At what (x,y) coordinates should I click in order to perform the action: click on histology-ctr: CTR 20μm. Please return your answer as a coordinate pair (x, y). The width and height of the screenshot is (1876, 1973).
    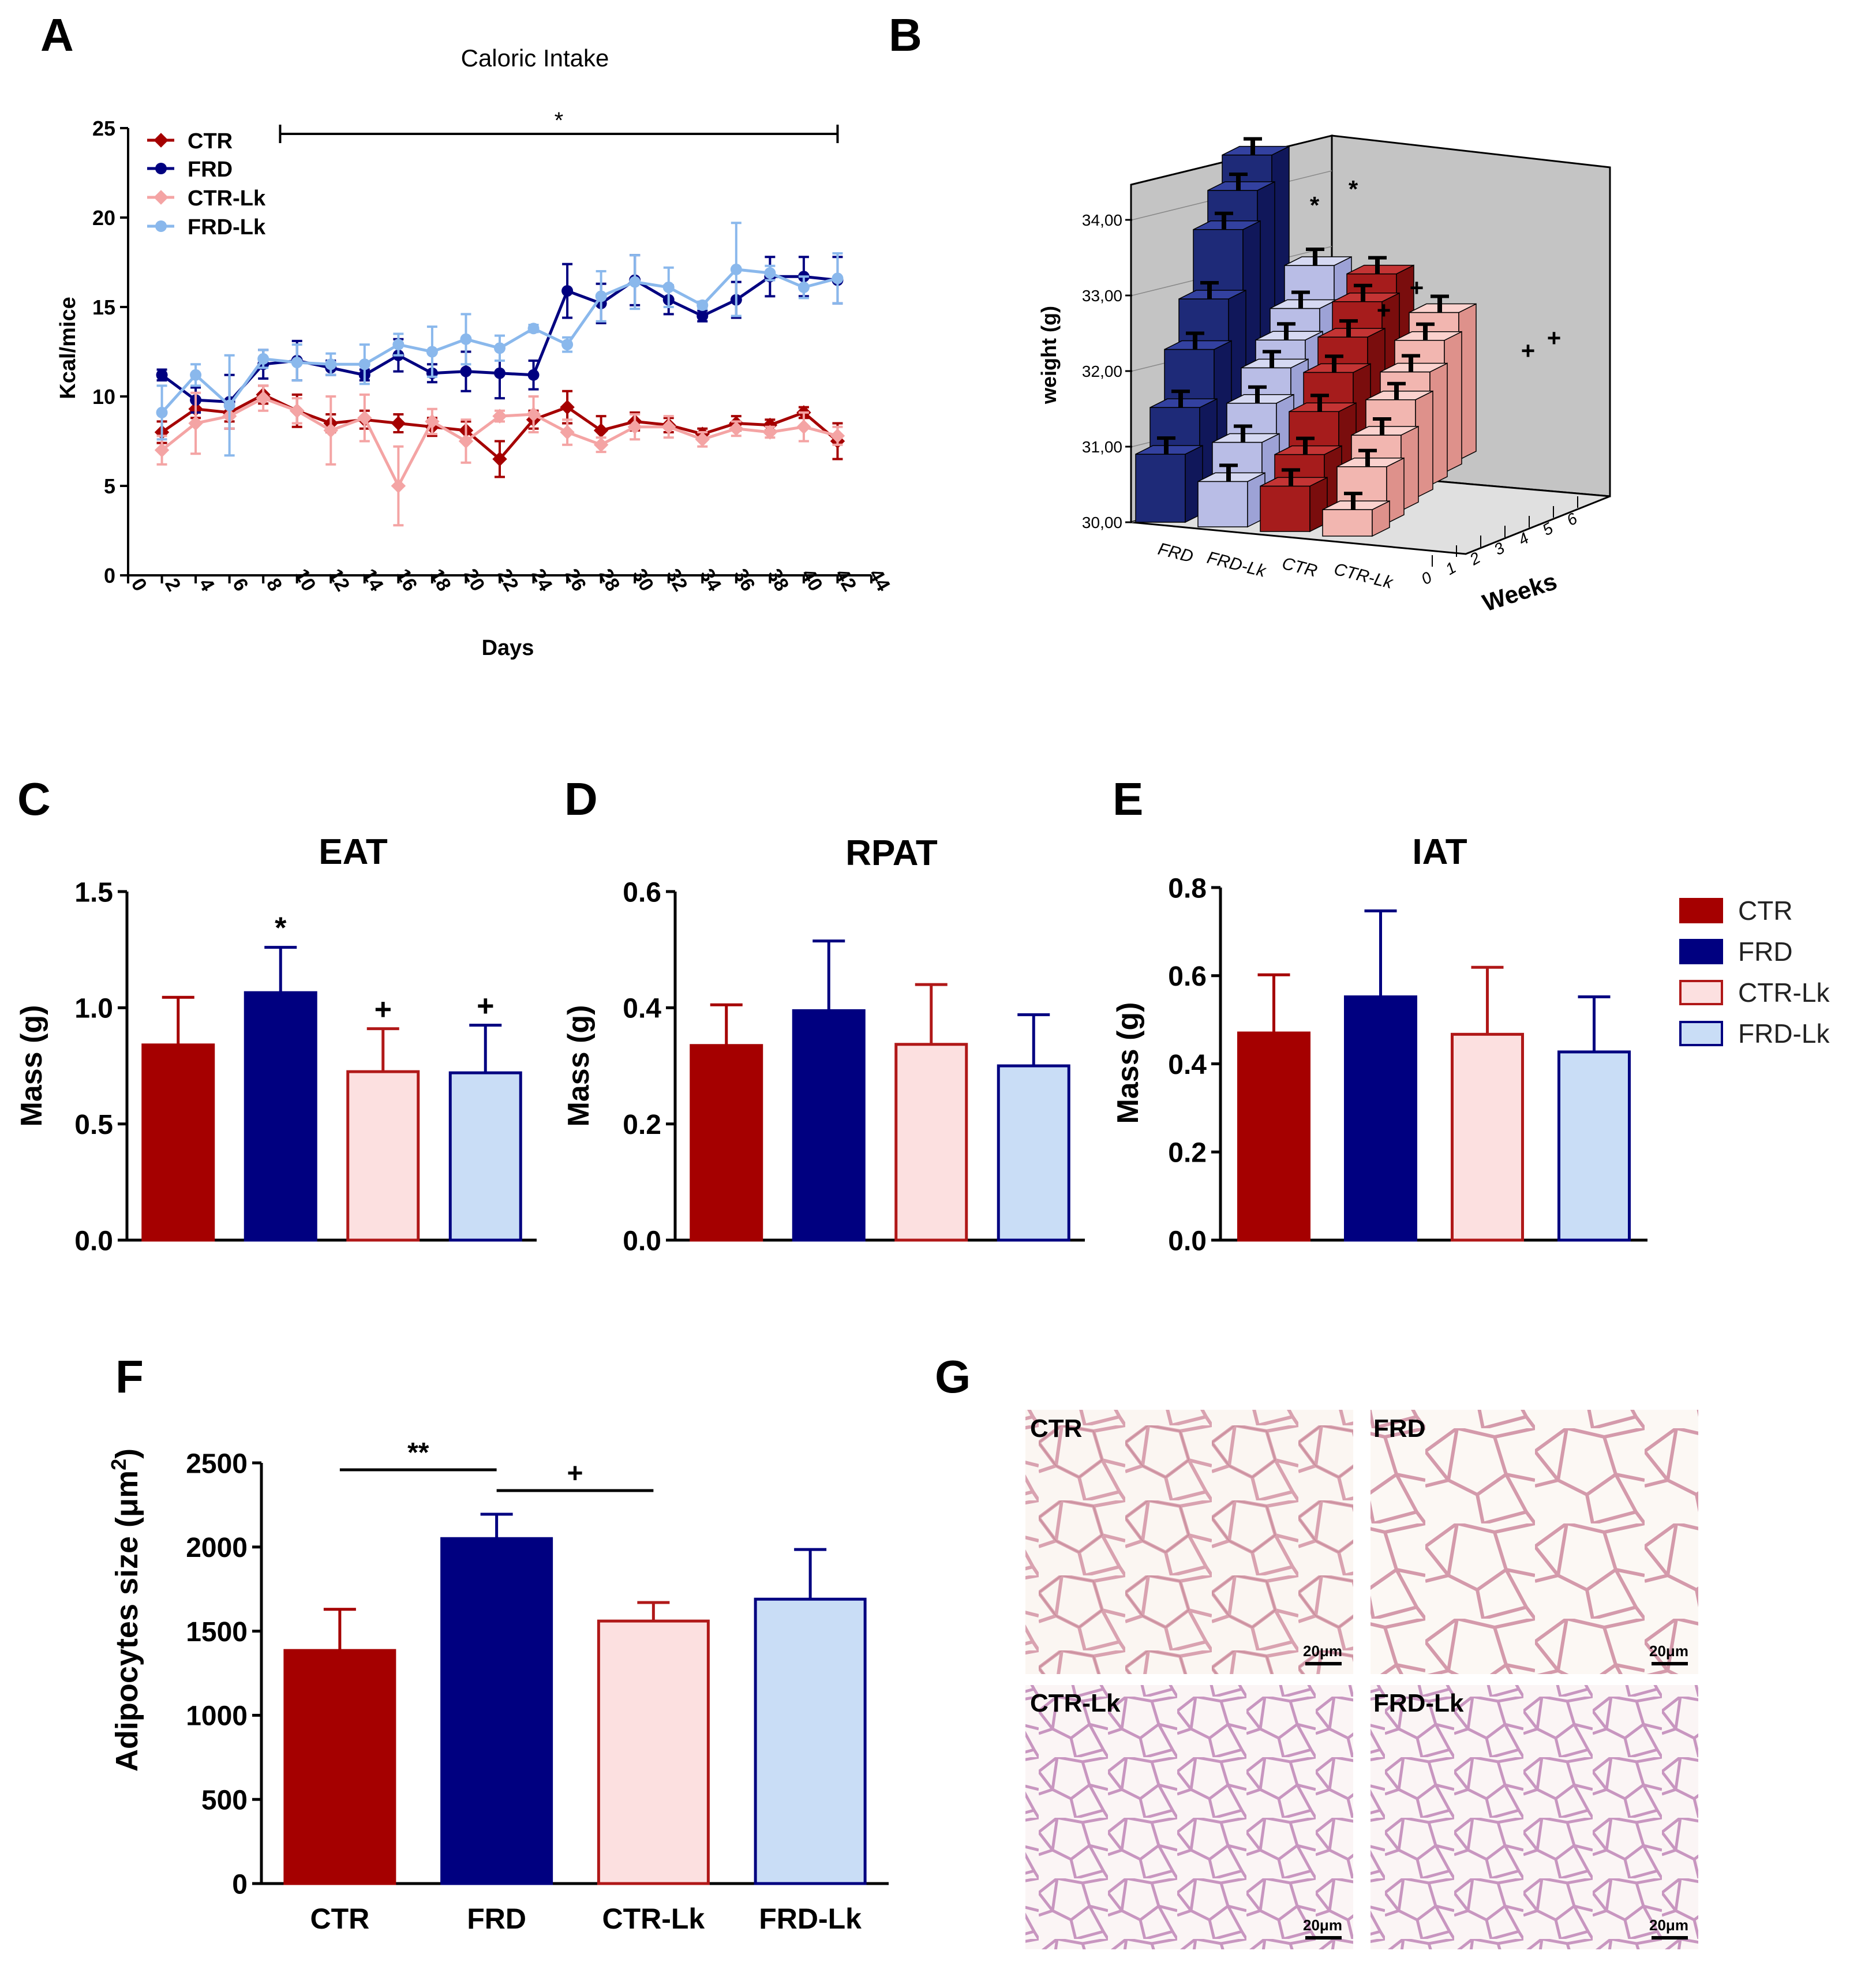
    Looking at the image, I should click on (1189, 1542).